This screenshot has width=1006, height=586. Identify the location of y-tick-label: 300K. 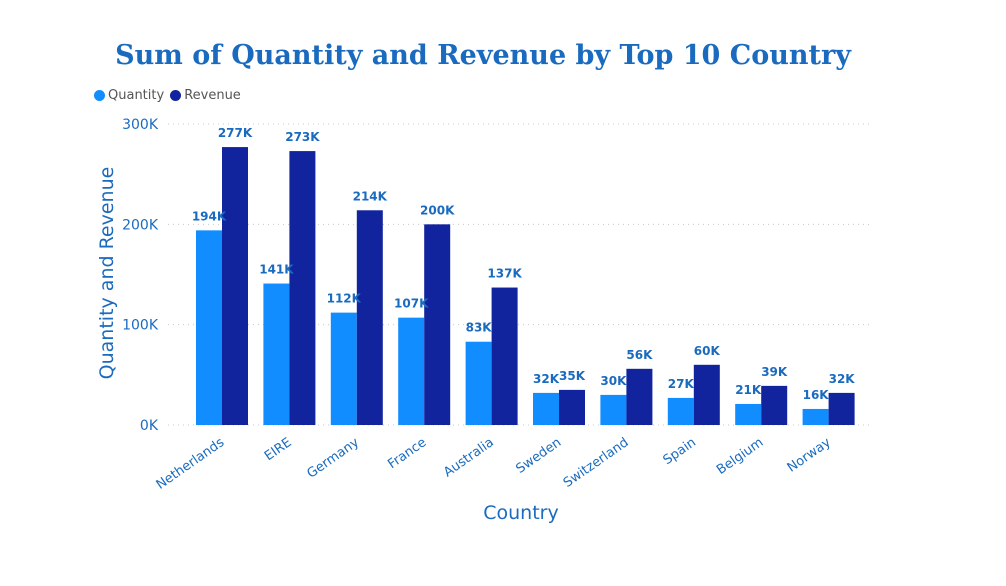
(140, 125).